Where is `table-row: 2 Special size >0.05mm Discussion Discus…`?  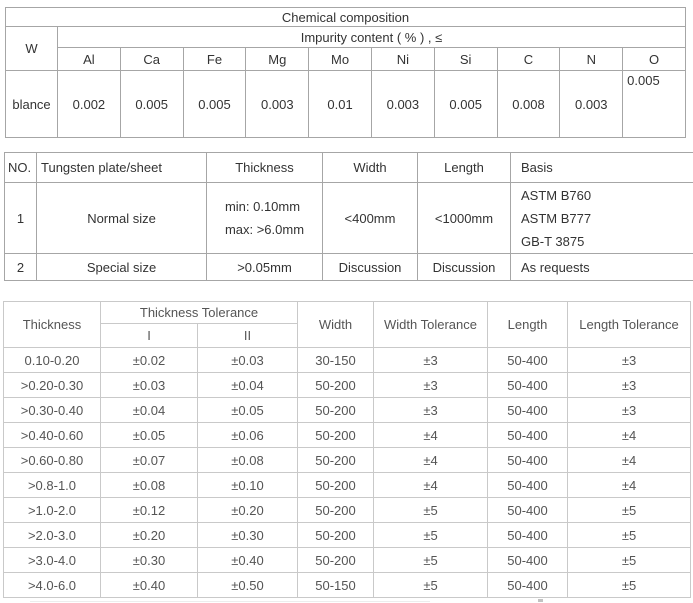
table-row: 2 Special size >0.05mm Discussion Discus… is located at coordinates (348, 267).